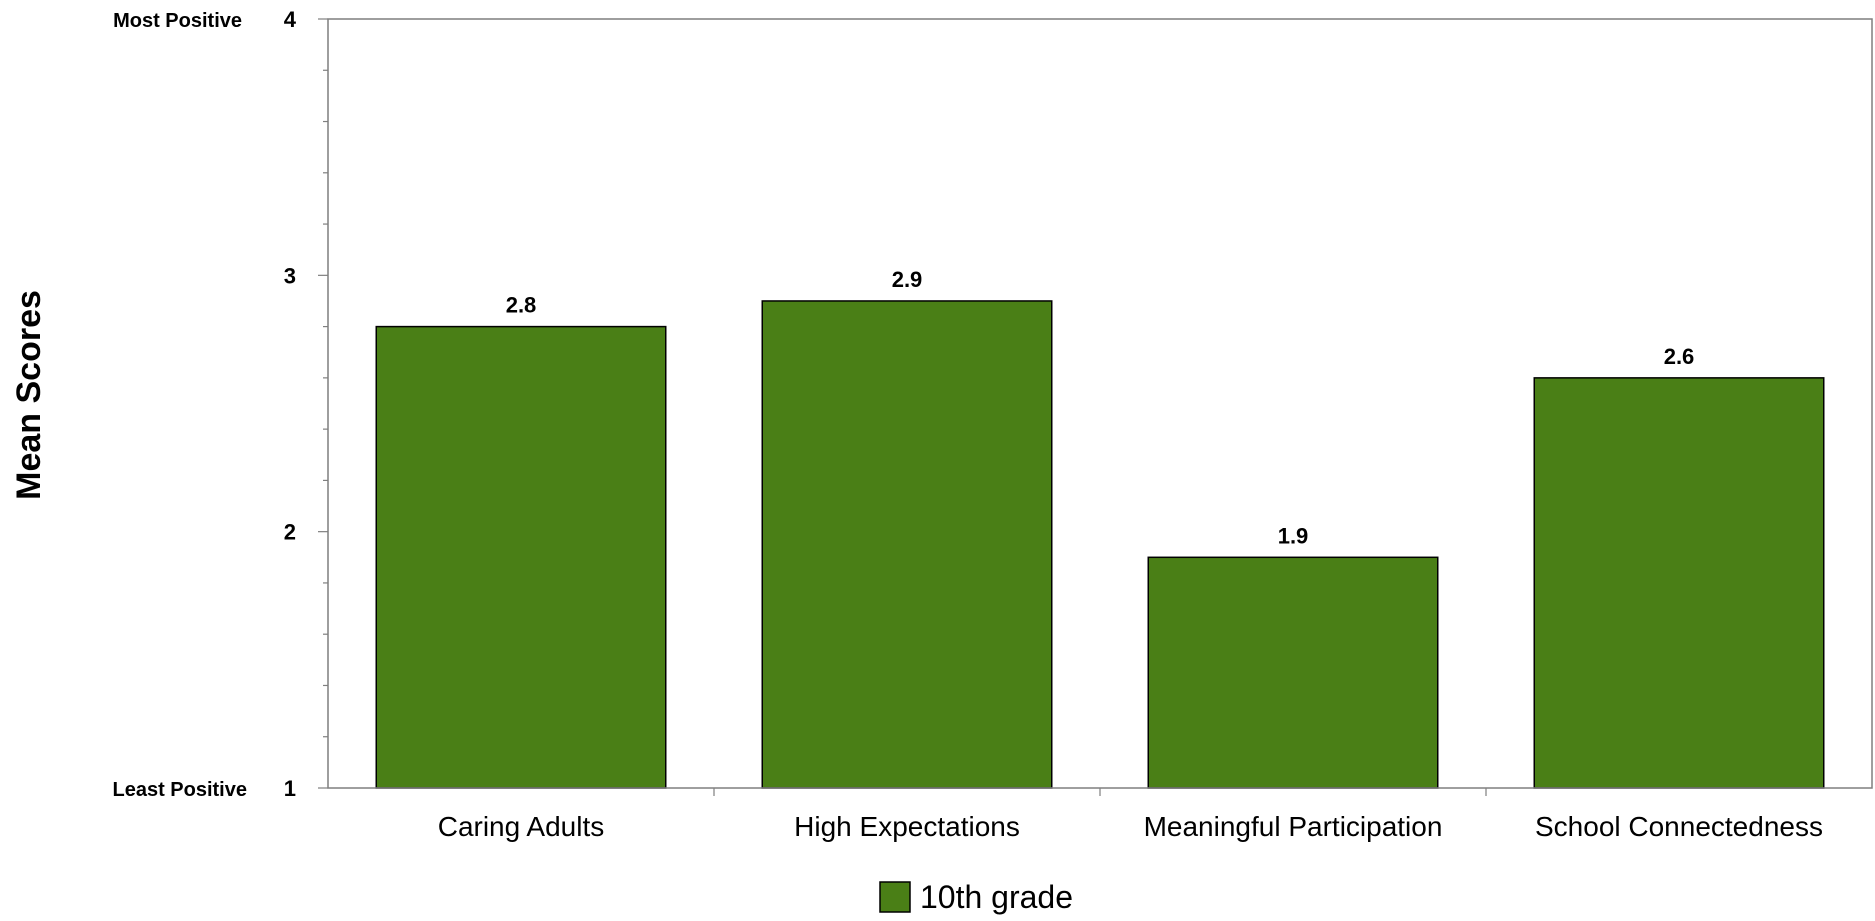 The width and height of the screenshot is (1875, 921). What do you see at coordinates (29, 395) in the screenshot?
I see `y-axis-title: Mean Scores` at bounding box center [29, 395].